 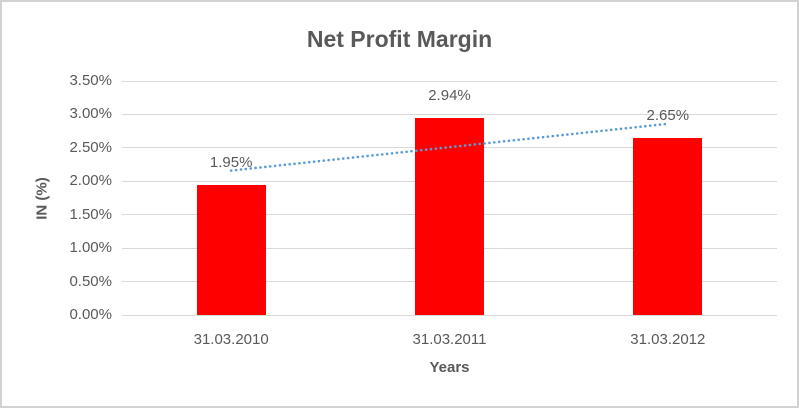 What do you see at coordinates (90, 147) in the screenshot?
I see `y-tick-label: 2.50%` at bounding box center [90, 147].